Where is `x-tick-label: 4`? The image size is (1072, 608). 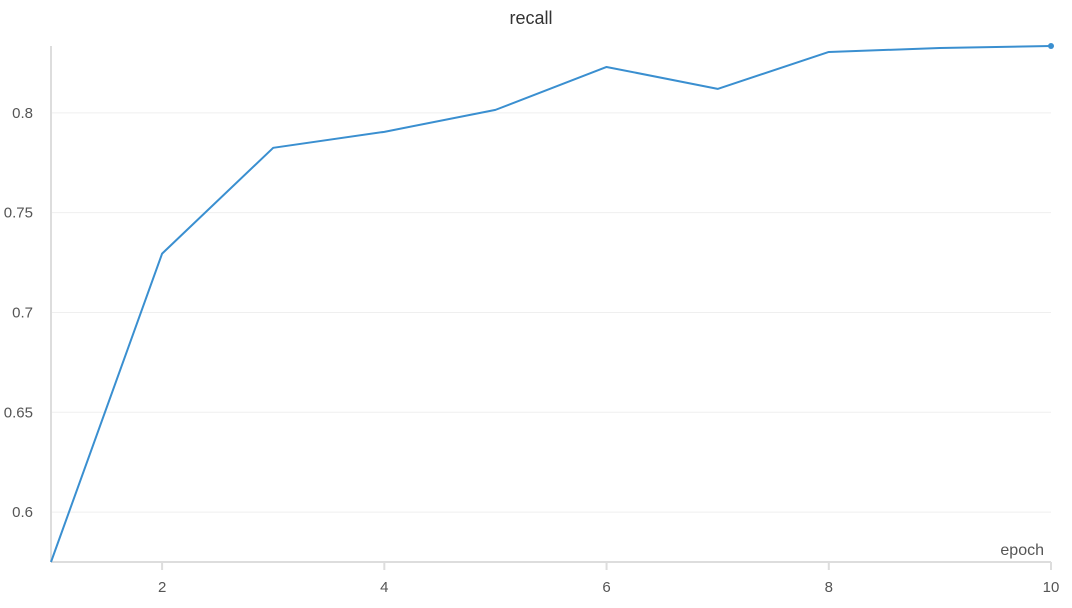
x-tick-label: 4 is located at coordinates (384, 587).